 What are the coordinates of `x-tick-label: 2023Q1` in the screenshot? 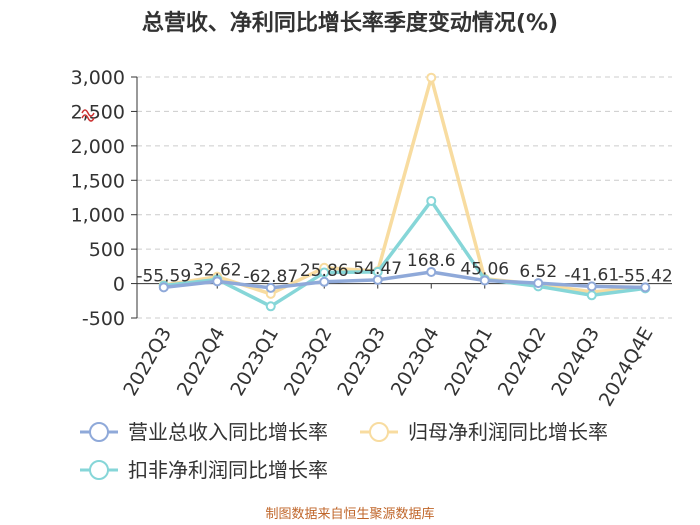 It's located at (254, 362).